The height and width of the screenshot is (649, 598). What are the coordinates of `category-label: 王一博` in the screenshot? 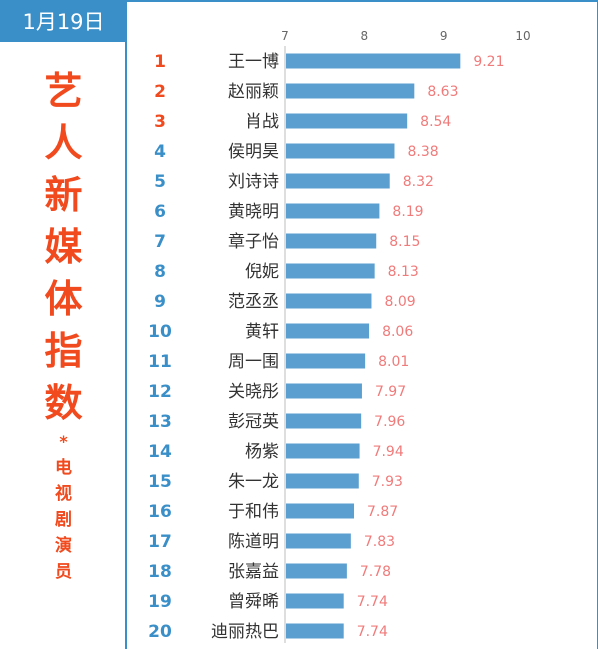 It's located at (253, 62).